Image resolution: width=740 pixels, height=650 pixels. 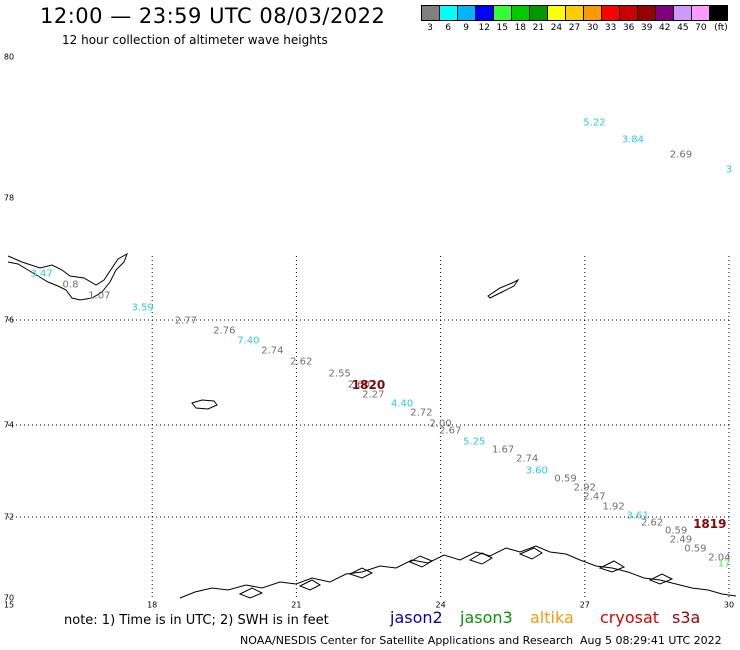 What do you see at coordinates (448, 28) in the screenshot?
I see `legend-label: 6` at bounding box center [448, 28].